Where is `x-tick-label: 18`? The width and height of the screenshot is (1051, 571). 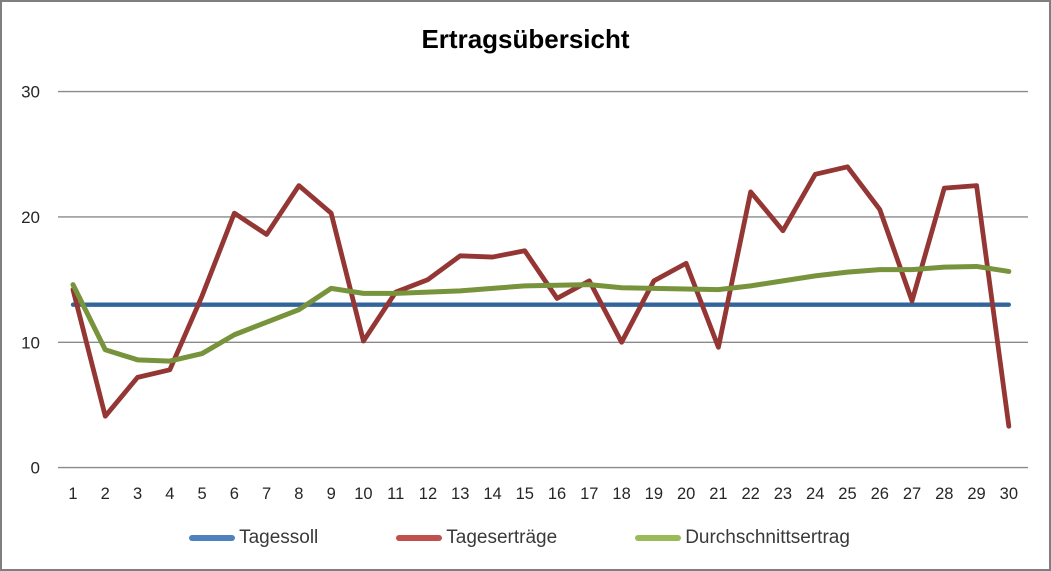
x-tick-label: 18 is located at coordinates (621, 494).